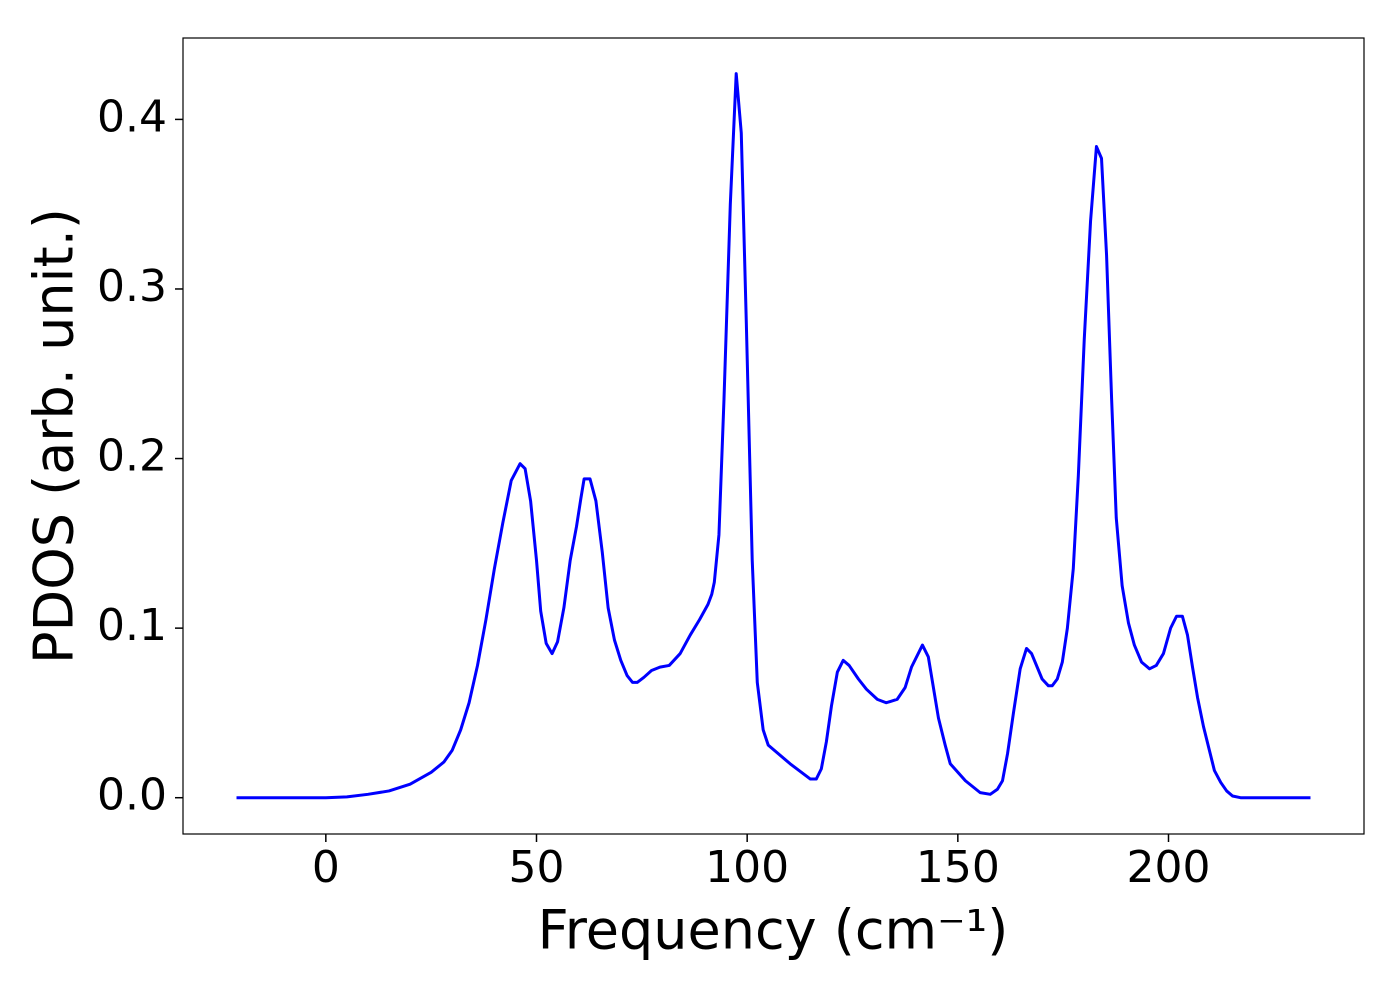 The image size is (1400, 1000). I want to click on x-axis-label: Frequency (cm⁻¹), so click(773, 930).